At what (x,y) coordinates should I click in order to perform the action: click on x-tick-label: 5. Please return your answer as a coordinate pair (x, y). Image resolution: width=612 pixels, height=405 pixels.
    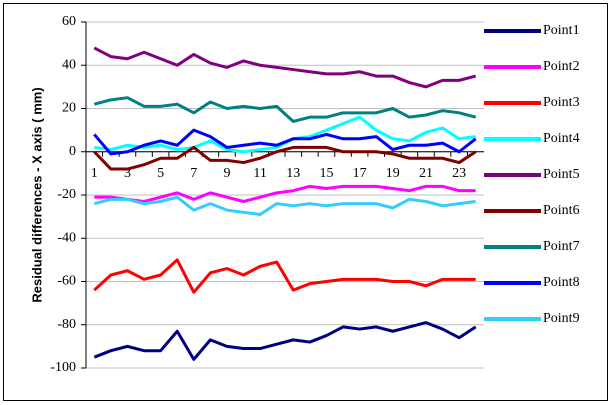
    Looking at the image, I should click on (160, 173).